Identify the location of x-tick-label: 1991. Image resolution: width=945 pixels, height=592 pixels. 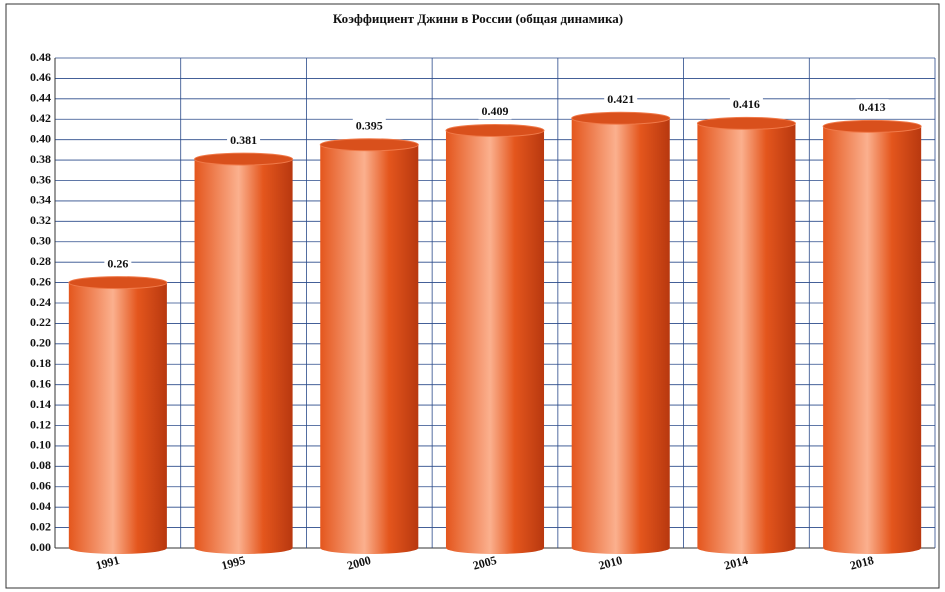
(107, 563).